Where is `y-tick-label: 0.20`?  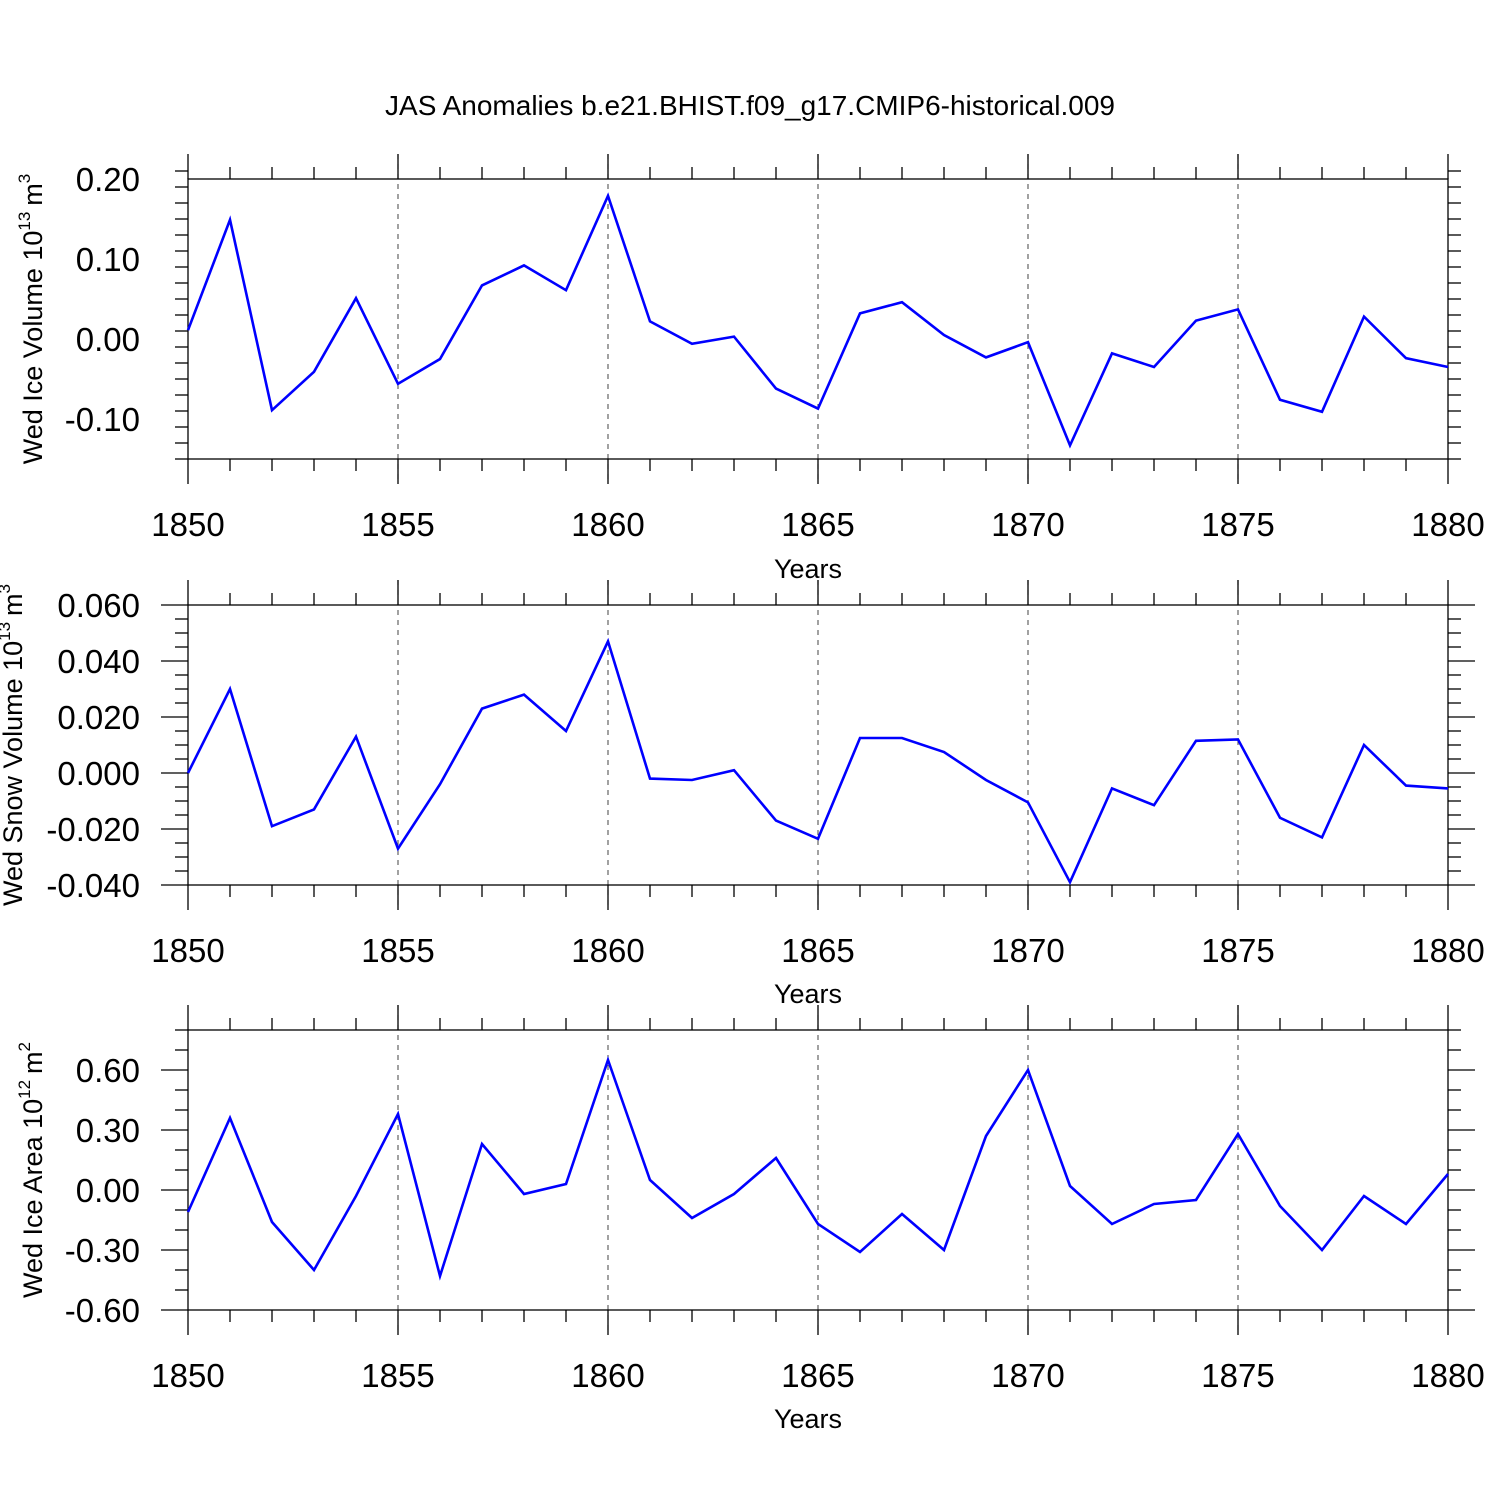 y-tick-label: 0.20 is located at coordinates (108, 179).